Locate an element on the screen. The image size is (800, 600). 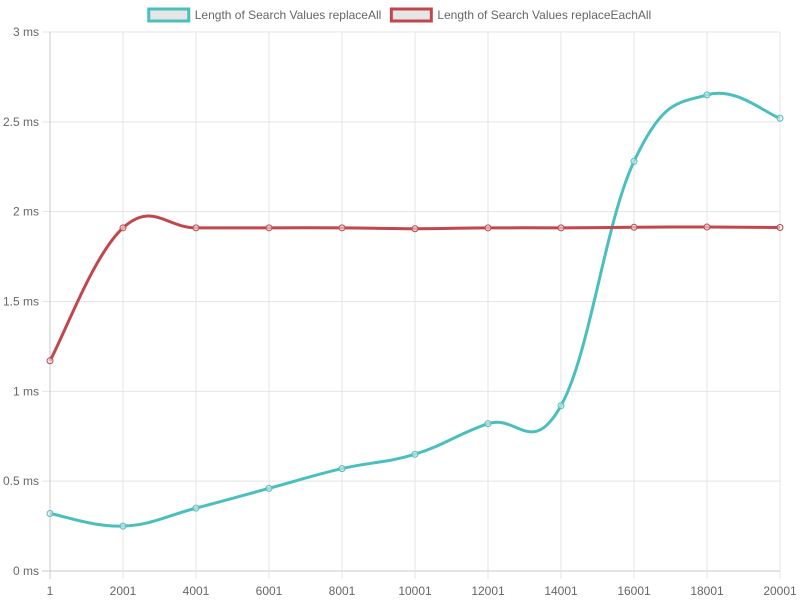
legend-item-replaceall: Length of Search Values replaceAll is located at coordinates (264, 15).